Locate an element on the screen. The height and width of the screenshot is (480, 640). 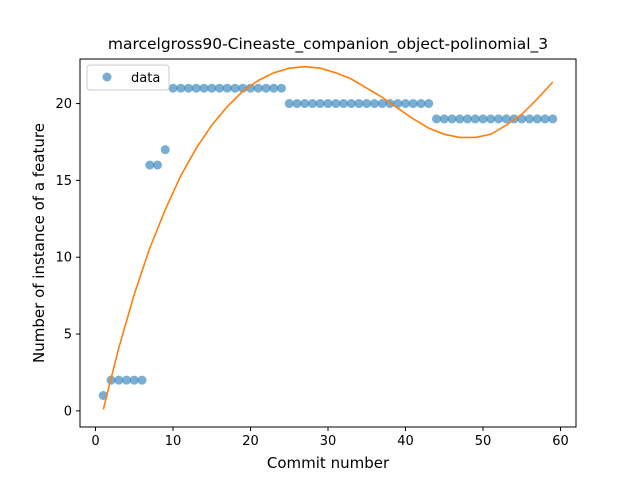
legend-box is located at coordinates (128, 77).